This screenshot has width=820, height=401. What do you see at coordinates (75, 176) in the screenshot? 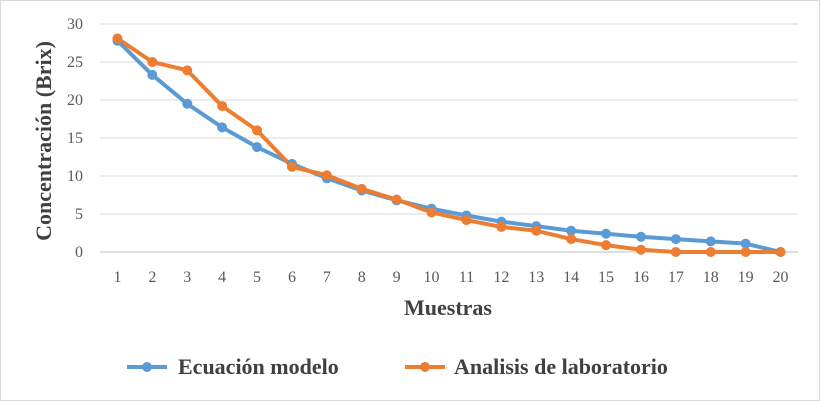
I see `y-tick-label: 10` at bounding box center [75, 176].